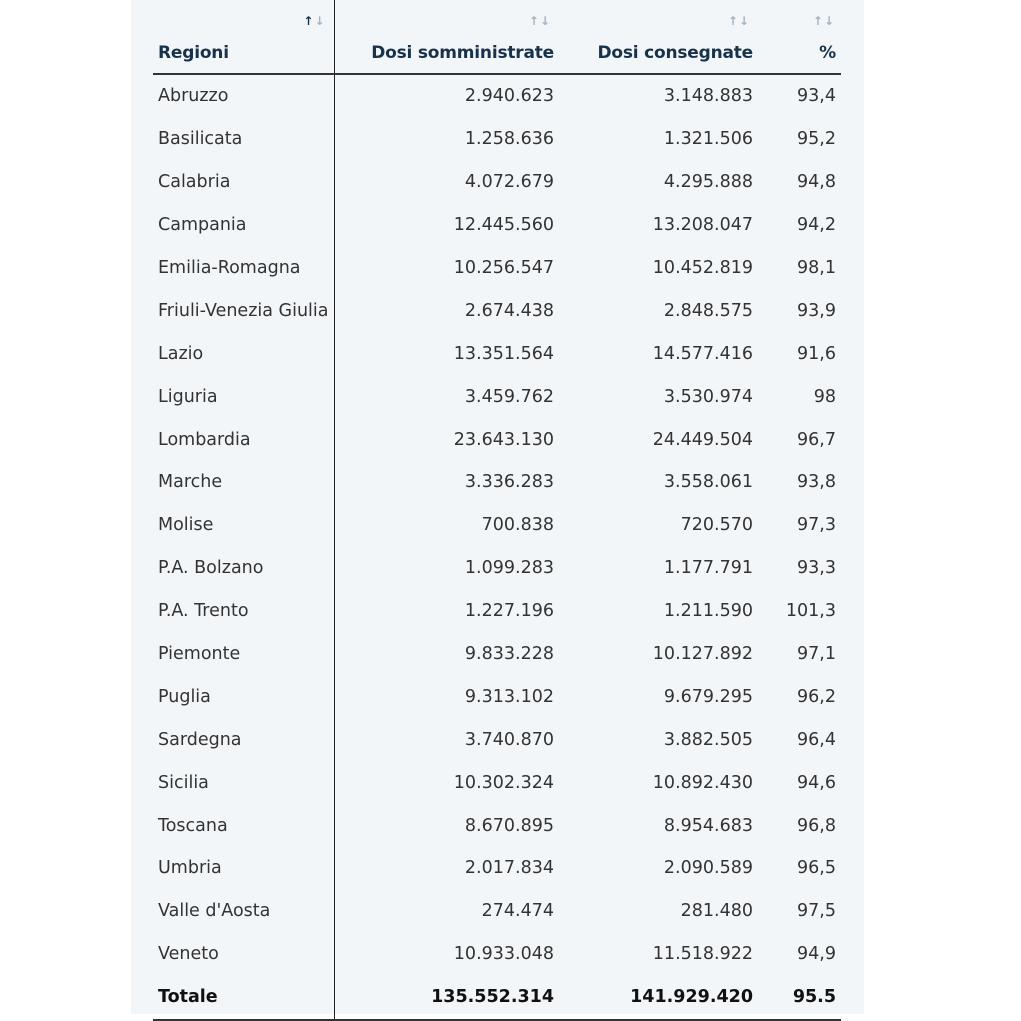  I want to click on cell-delivered: 2.848.575, so click(708, 310).